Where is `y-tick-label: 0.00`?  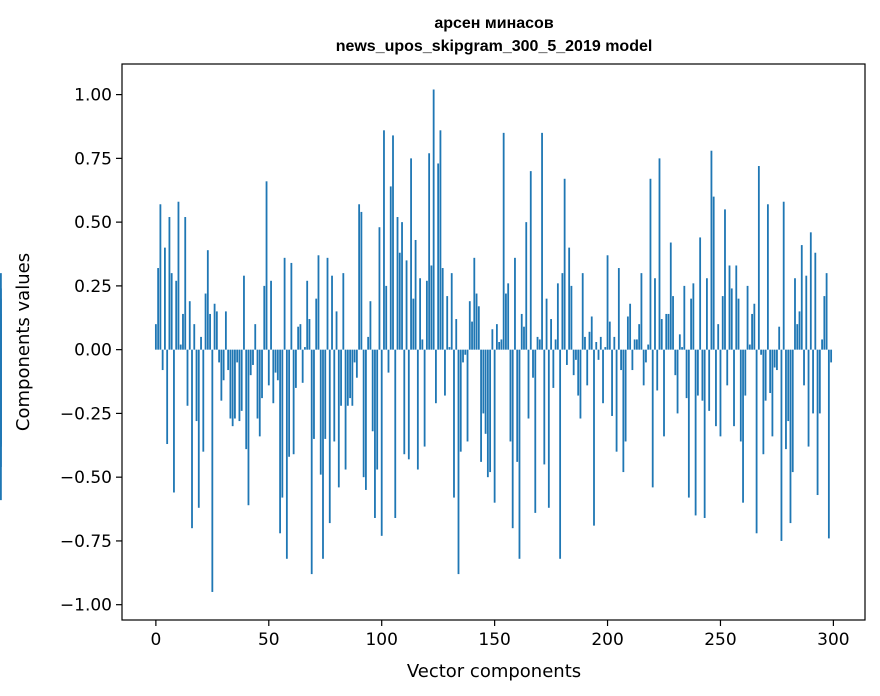
y-tick-label: 0.00 is located at coordinates (93, 351).